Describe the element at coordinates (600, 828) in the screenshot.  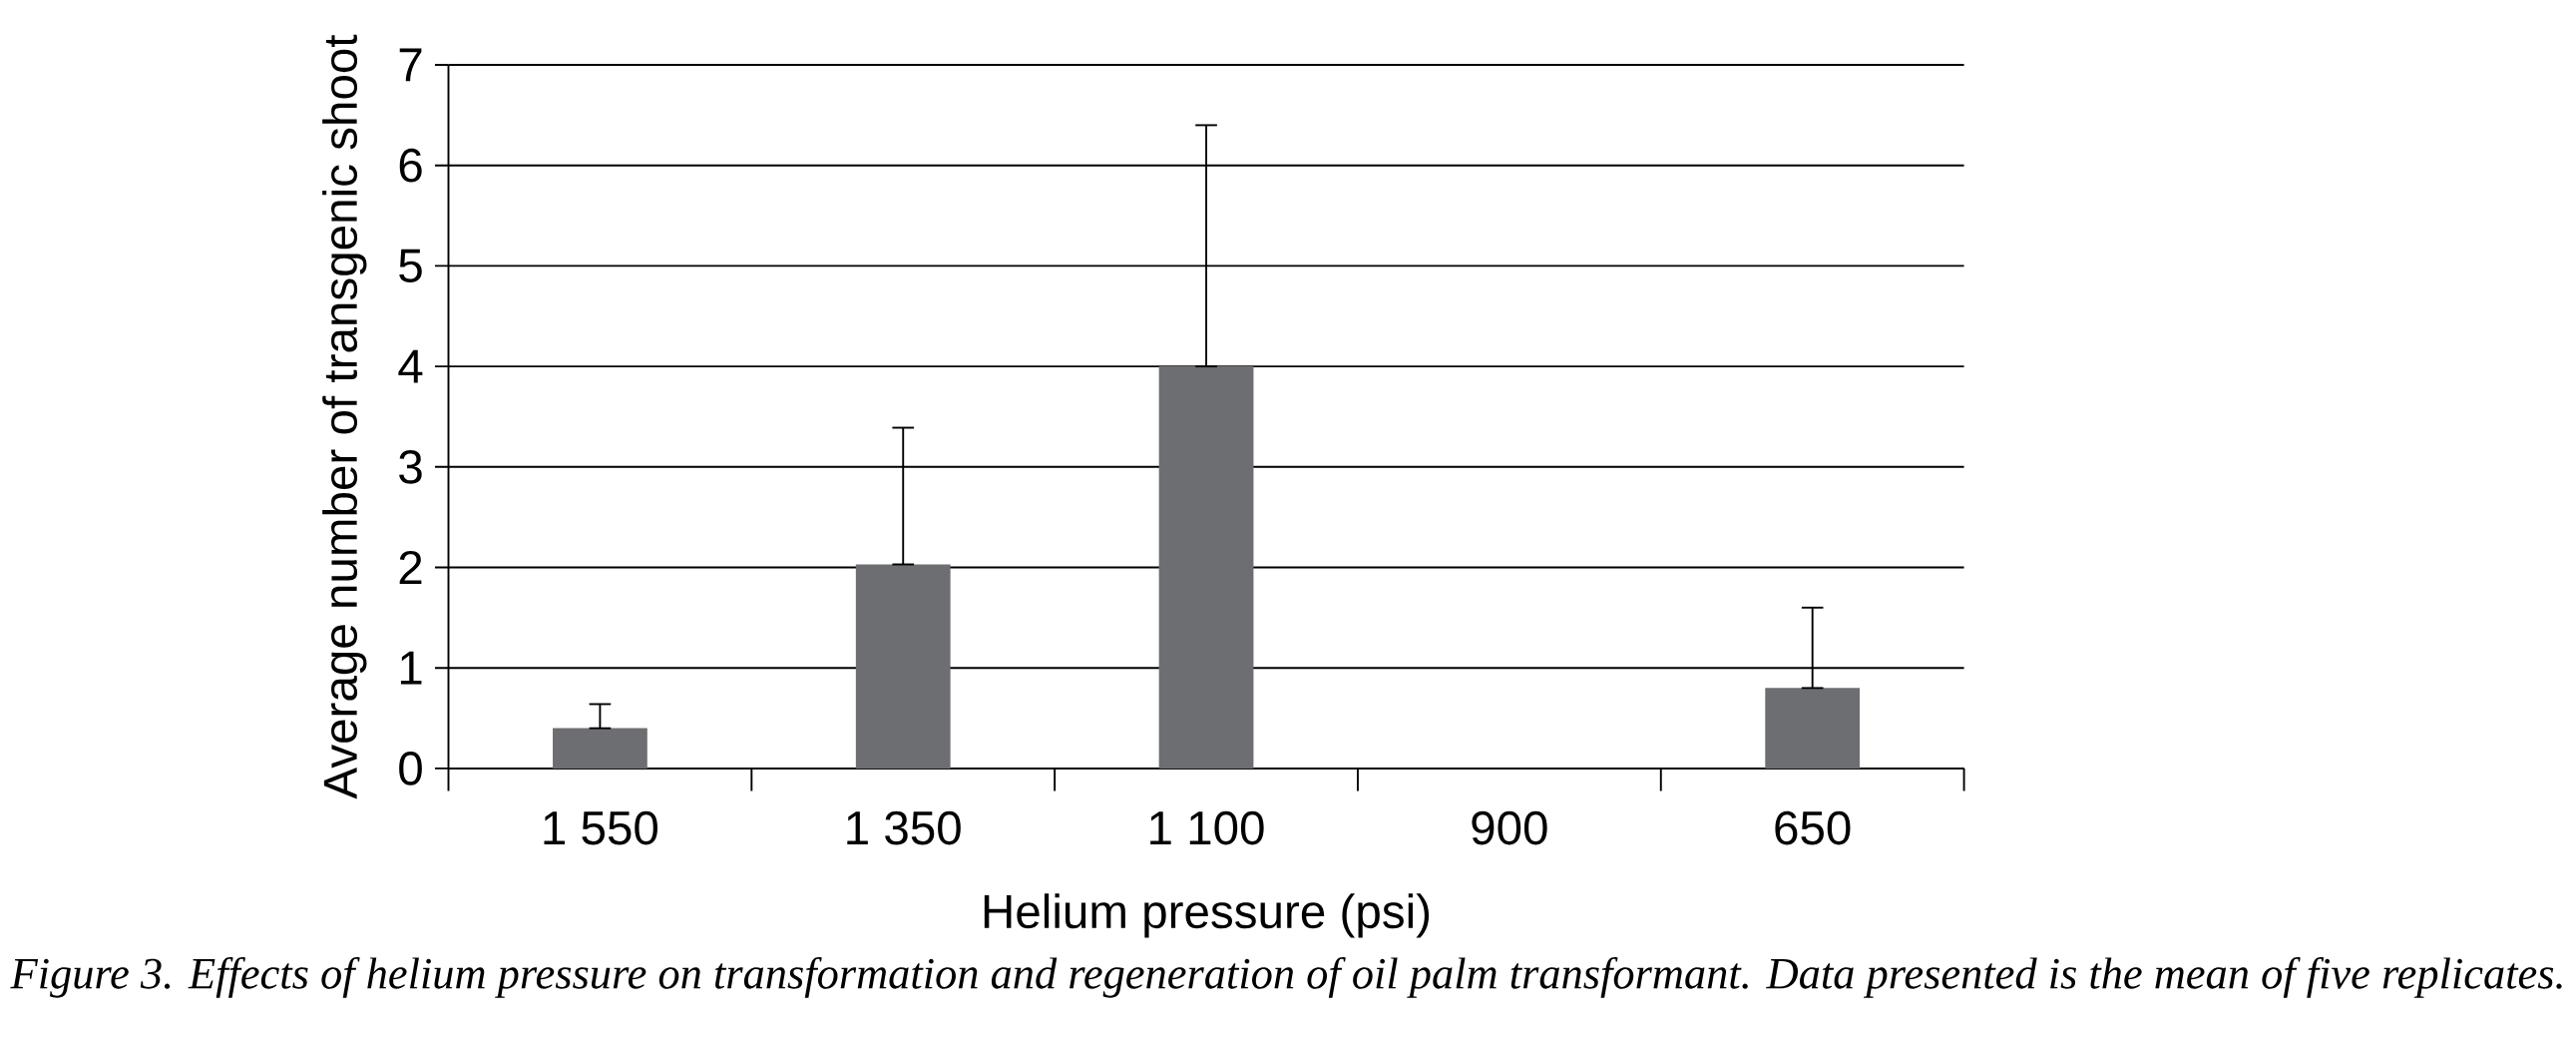
I see `x-tick-label: 1 550` at that location.